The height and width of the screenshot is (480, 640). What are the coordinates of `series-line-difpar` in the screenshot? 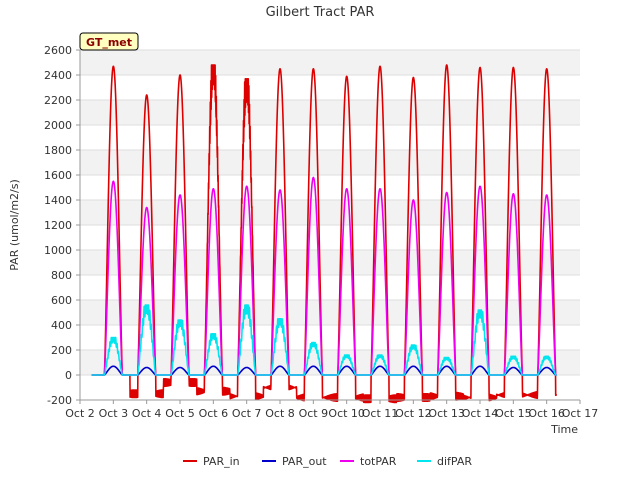 It's located at (324, 340).